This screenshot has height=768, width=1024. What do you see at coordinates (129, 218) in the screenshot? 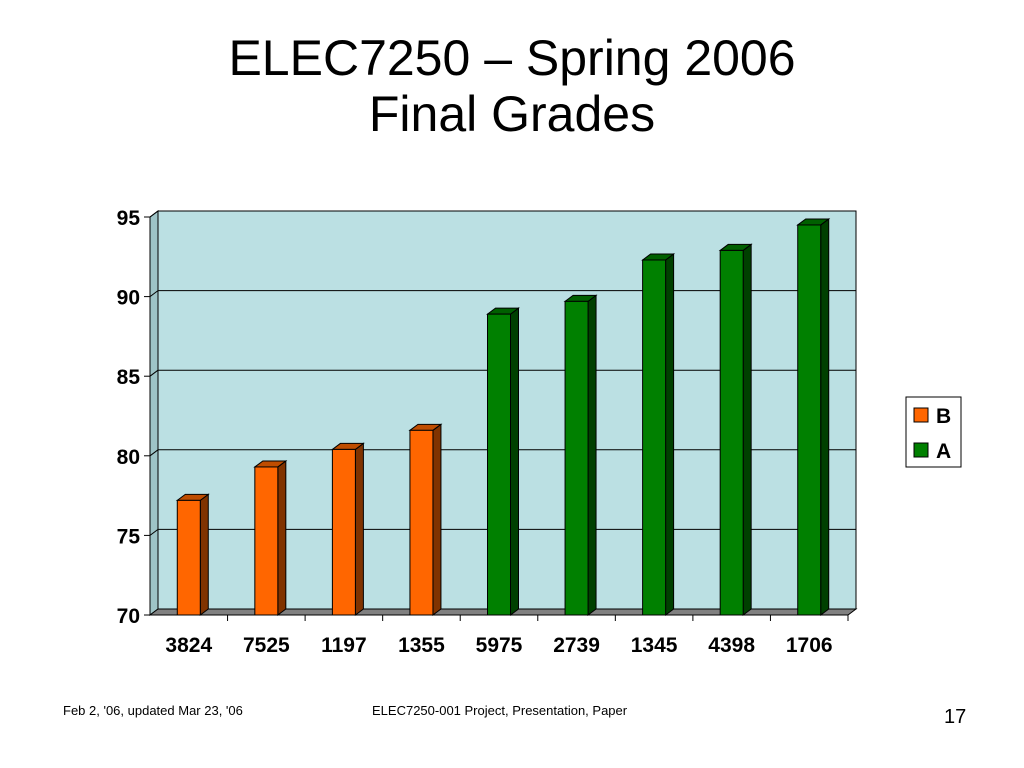
I see `y-tick-label: 95` at bounding box center [129, 218].